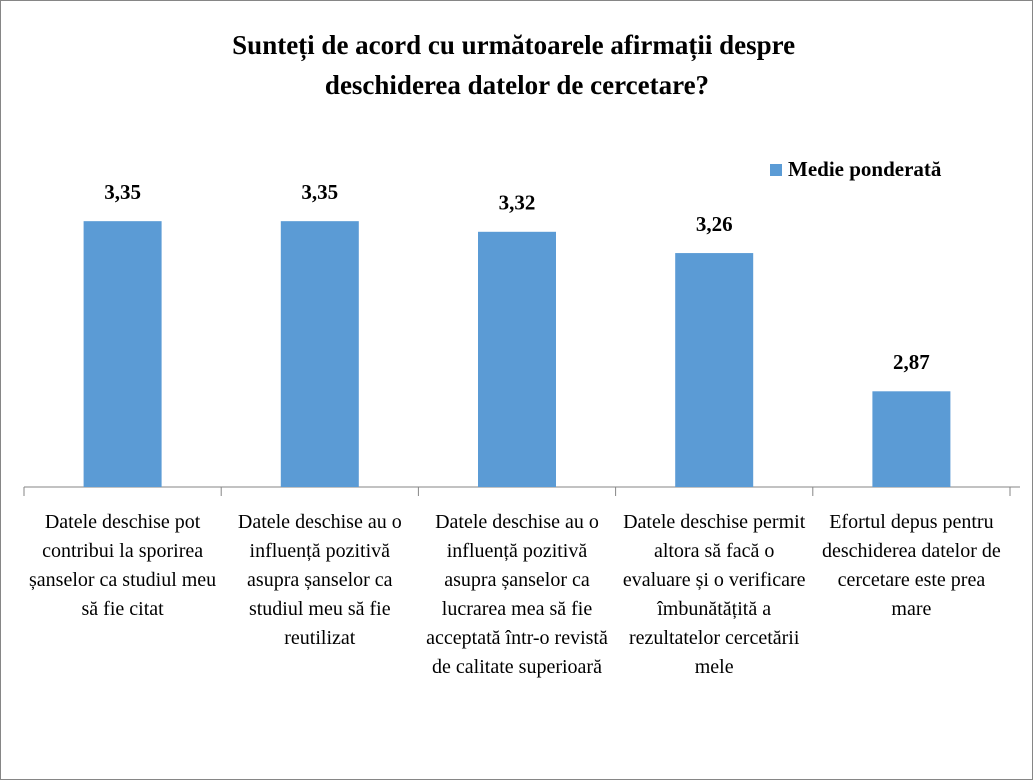 Image resolution: width=1034 pixels, height=781 pixels. I want to click on data-label: 3,32, so click(517, 203).